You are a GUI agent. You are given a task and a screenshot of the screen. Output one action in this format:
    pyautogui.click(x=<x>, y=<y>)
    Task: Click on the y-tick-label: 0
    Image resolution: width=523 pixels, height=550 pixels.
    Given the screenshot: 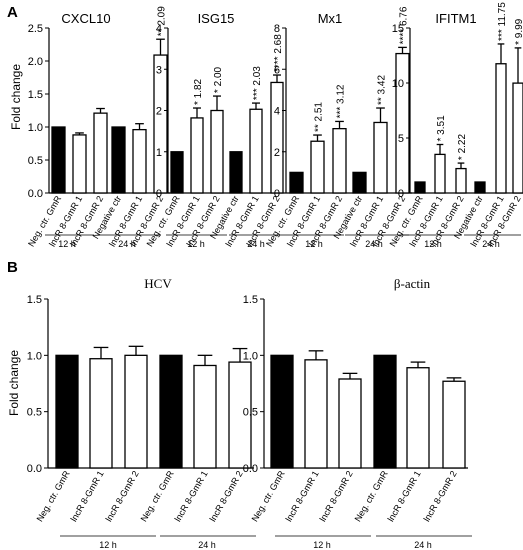 What is the action you would take?
    pyautogui.click(x=277, y=194)
    